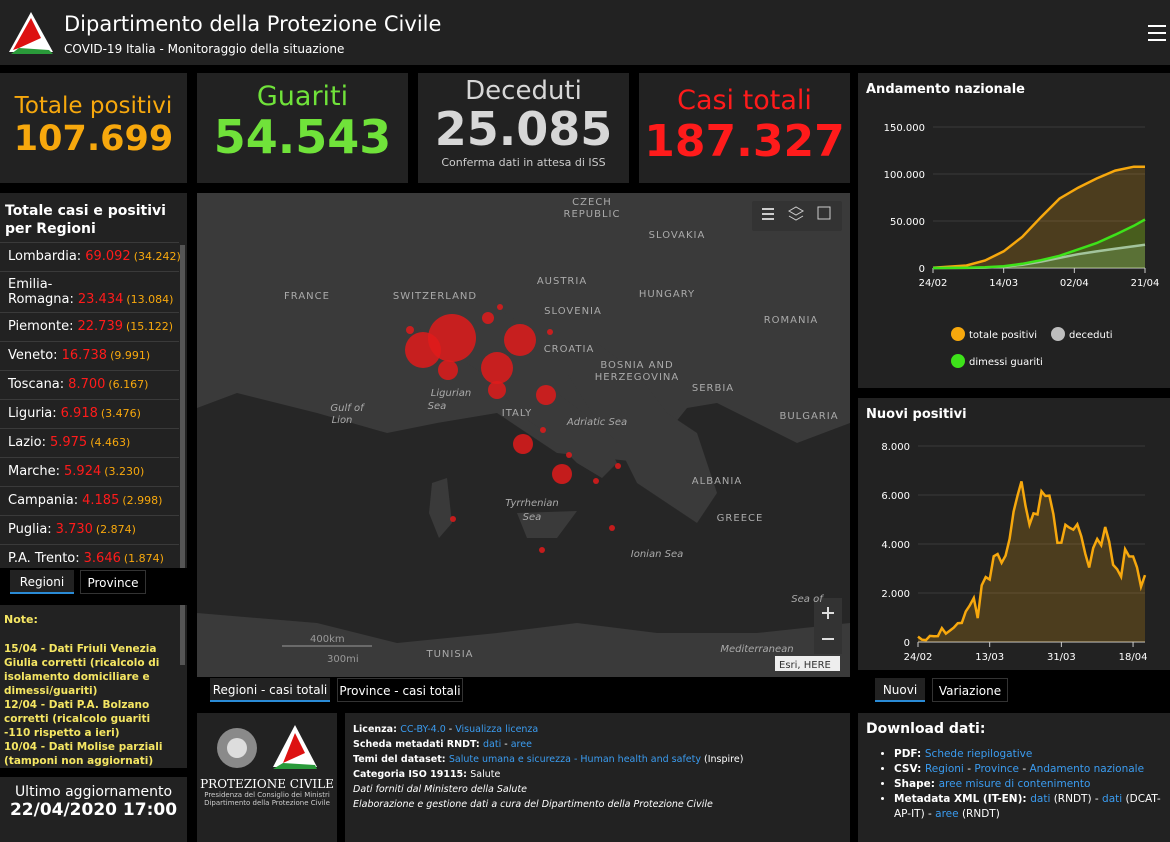  I want to click on scale-label: 400km, so click(327, 639).